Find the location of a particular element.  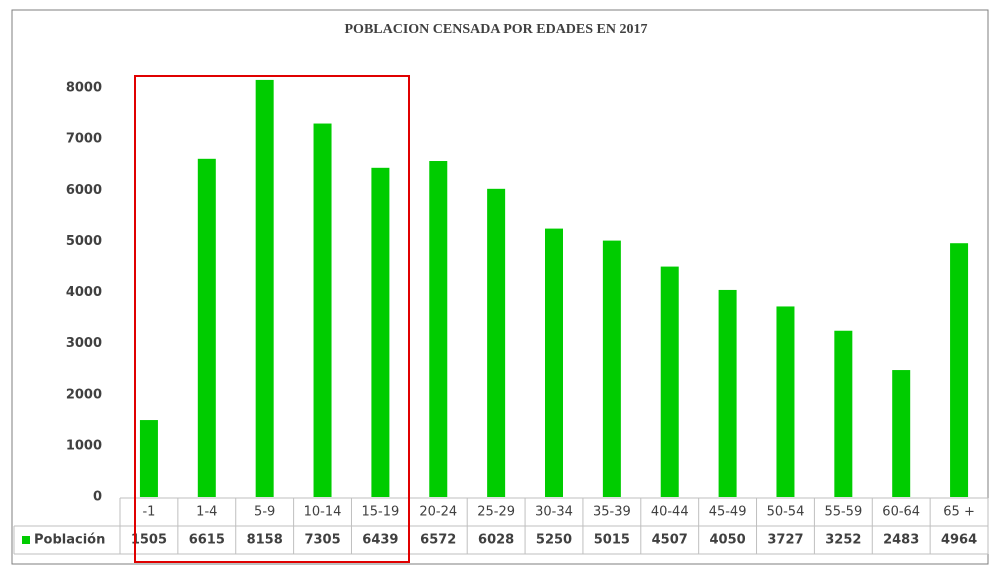

y-tick-label: 4000 is located at coordinates (84, 292).